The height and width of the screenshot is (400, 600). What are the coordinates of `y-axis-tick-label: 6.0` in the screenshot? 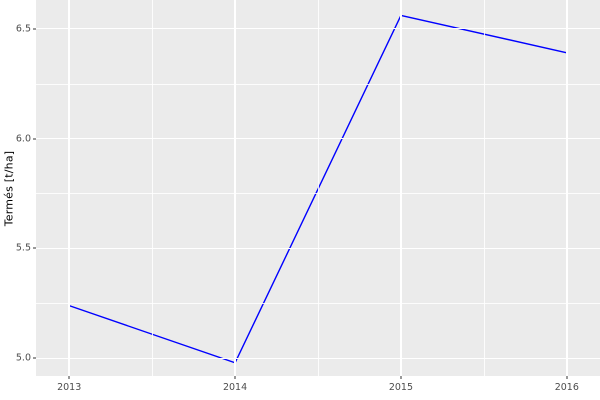 It's located at (23, 139).